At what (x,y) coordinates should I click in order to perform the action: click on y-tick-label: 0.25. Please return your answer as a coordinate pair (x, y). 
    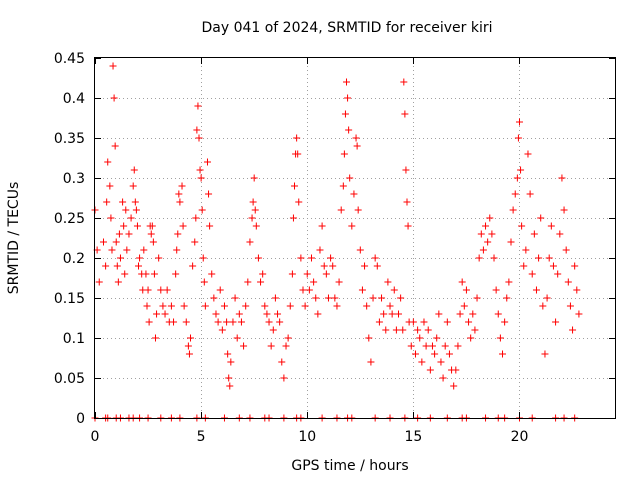
    Looking at the image, I should click on (69, 219).